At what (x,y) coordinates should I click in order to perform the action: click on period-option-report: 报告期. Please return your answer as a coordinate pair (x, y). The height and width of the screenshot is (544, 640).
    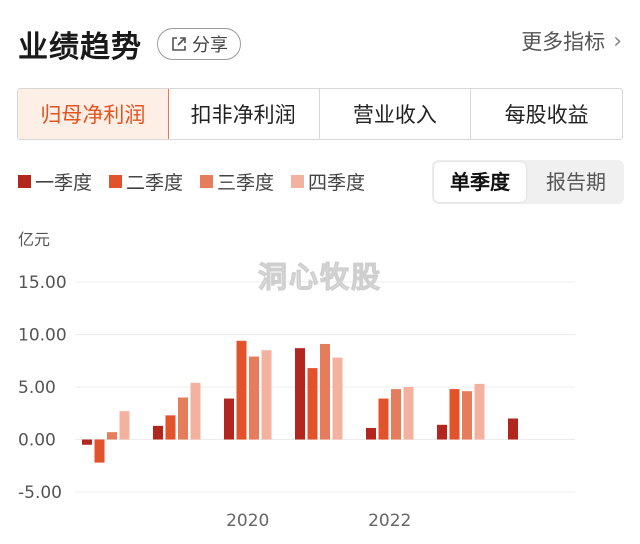
    Looking at the image, I should click on (576, 182).